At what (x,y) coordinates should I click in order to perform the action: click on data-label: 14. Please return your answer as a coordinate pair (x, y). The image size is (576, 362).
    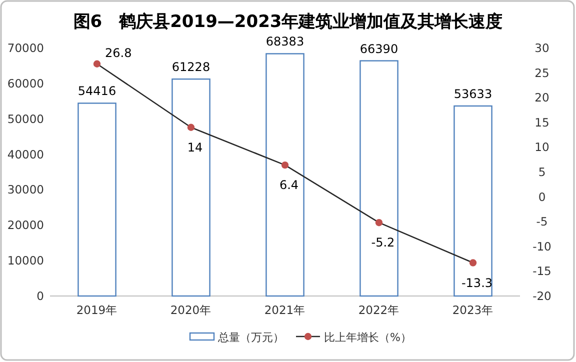
    Looking at the image, I should click on (195, 147).